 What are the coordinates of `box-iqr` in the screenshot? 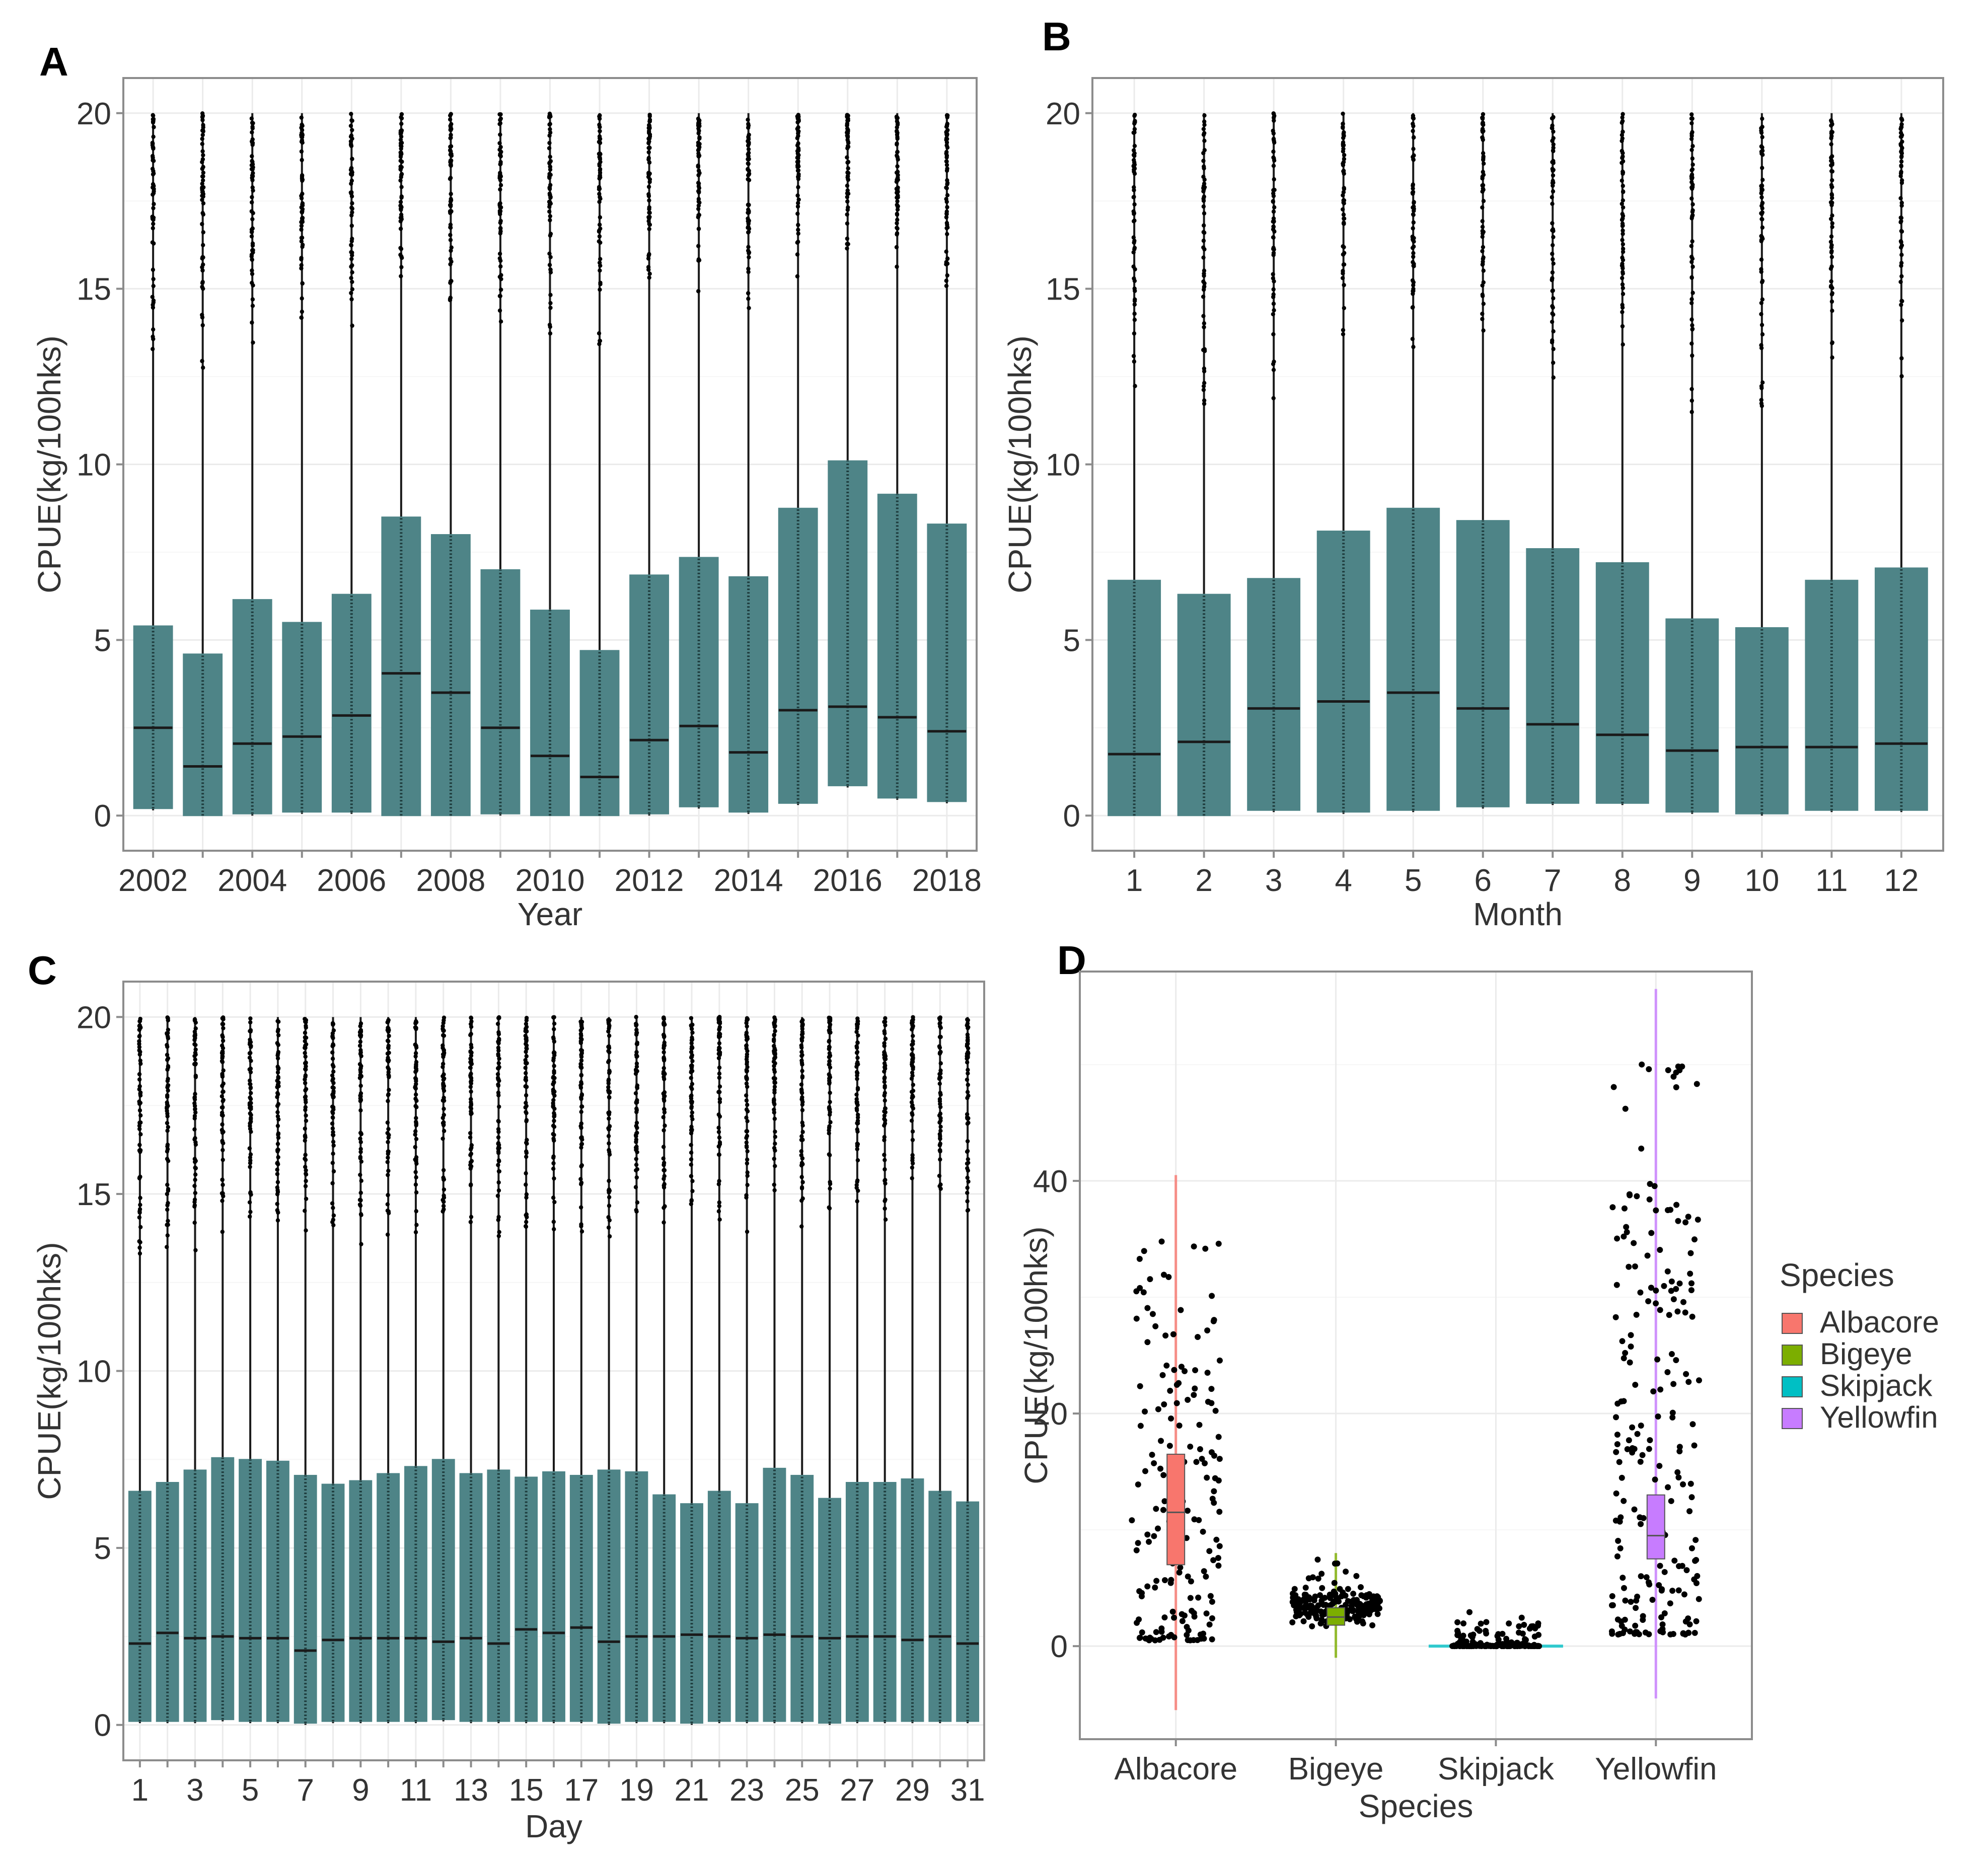 It's located at (699, 682).